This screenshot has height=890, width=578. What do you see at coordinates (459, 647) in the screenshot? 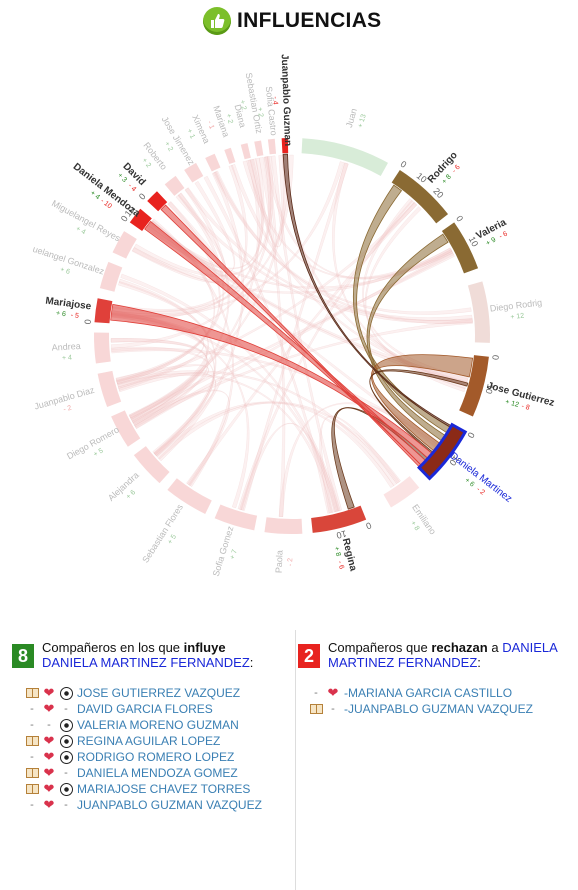
I see `rejection-heading-keyword: rechazan` at bounding box center [459, 647].